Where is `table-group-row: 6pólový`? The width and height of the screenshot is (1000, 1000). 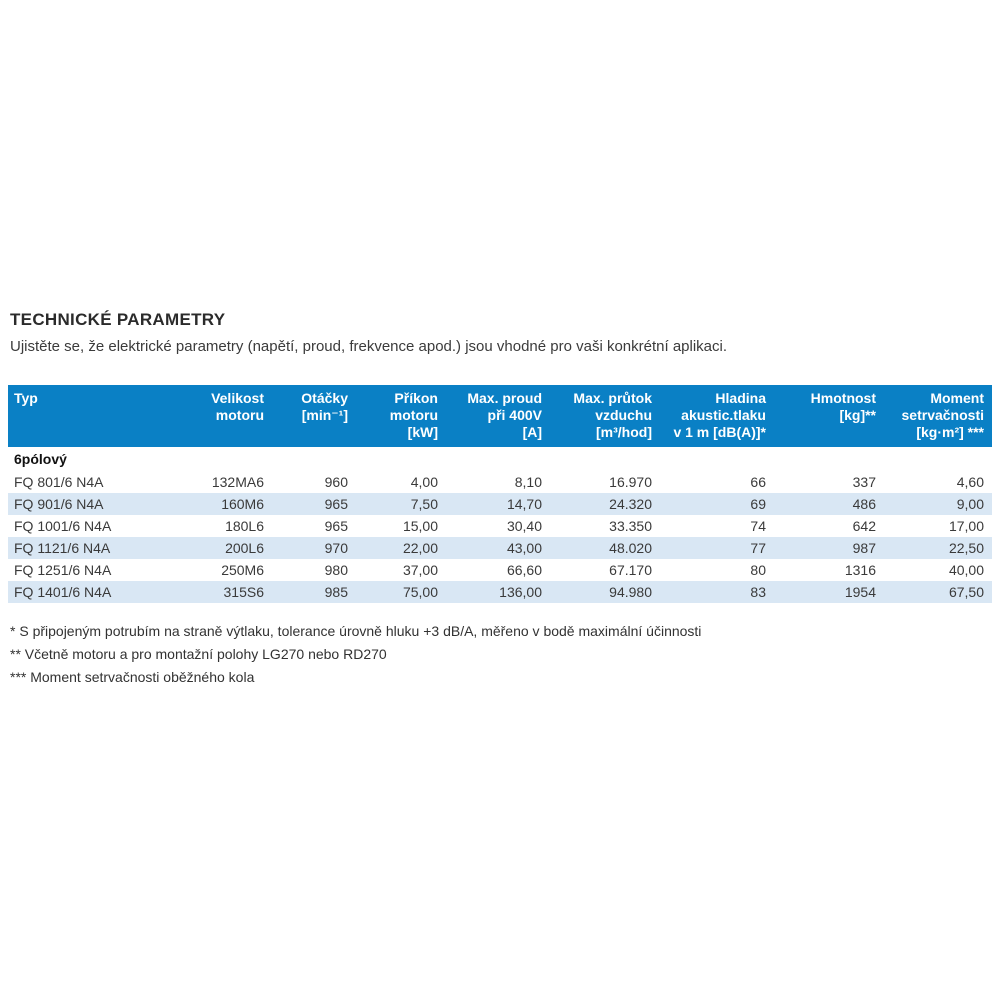
table-group-row: 6pólový is located at coordinates (500, 459).